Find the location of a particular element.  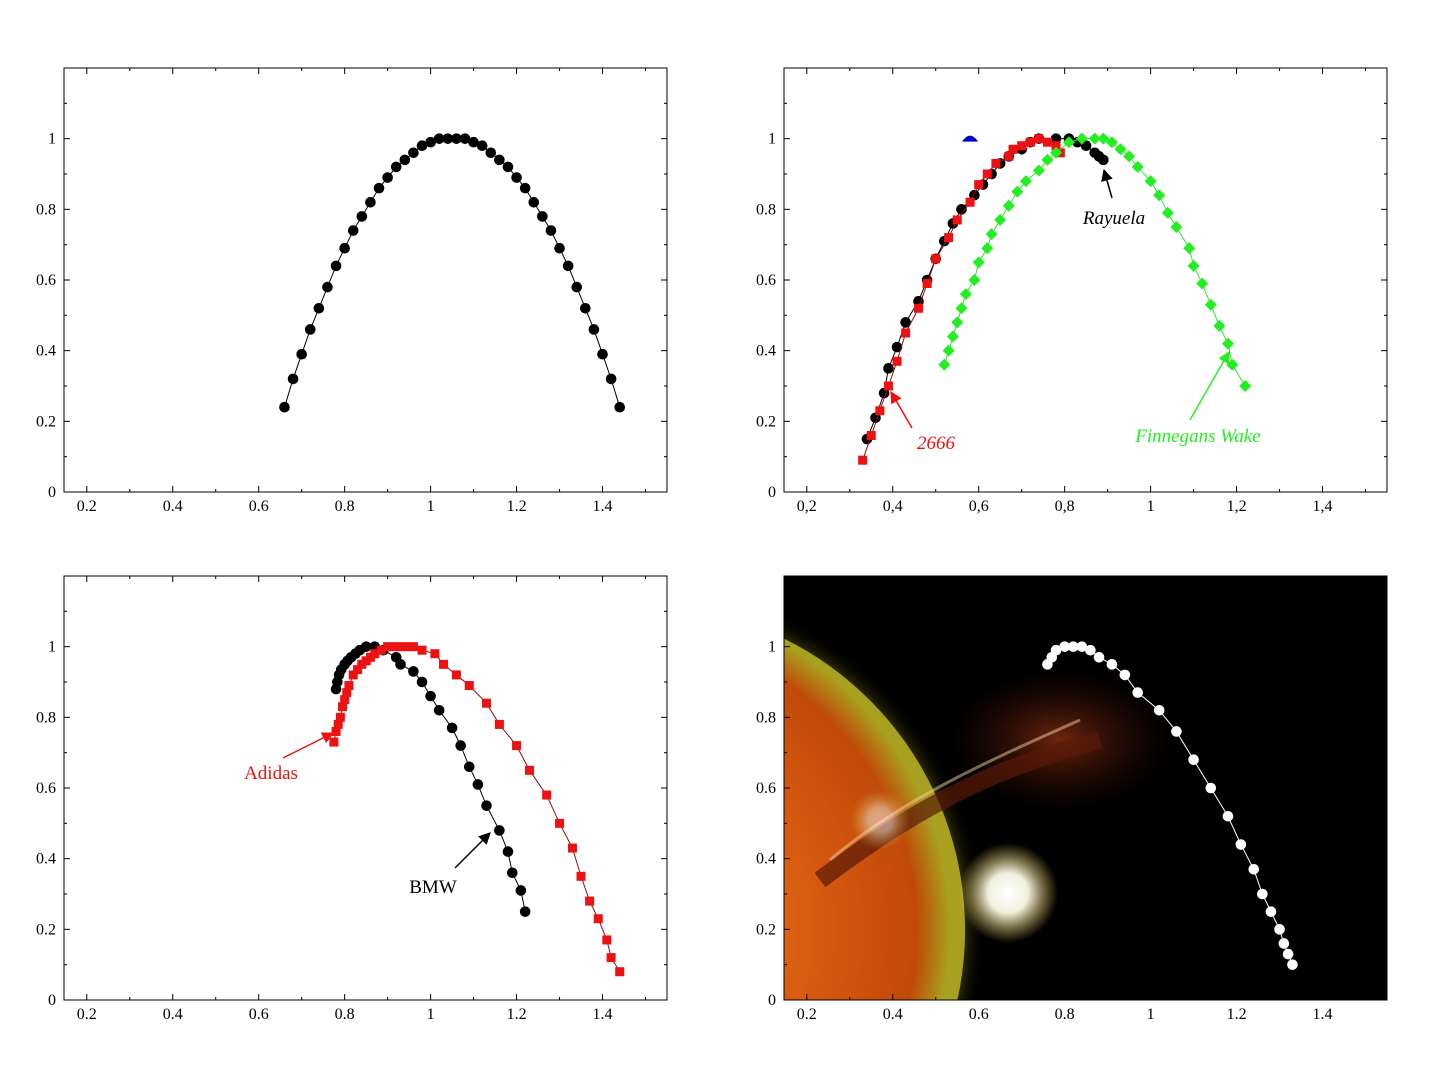

x-tick-label: 0.2 is located at coordinates (87, 1014).